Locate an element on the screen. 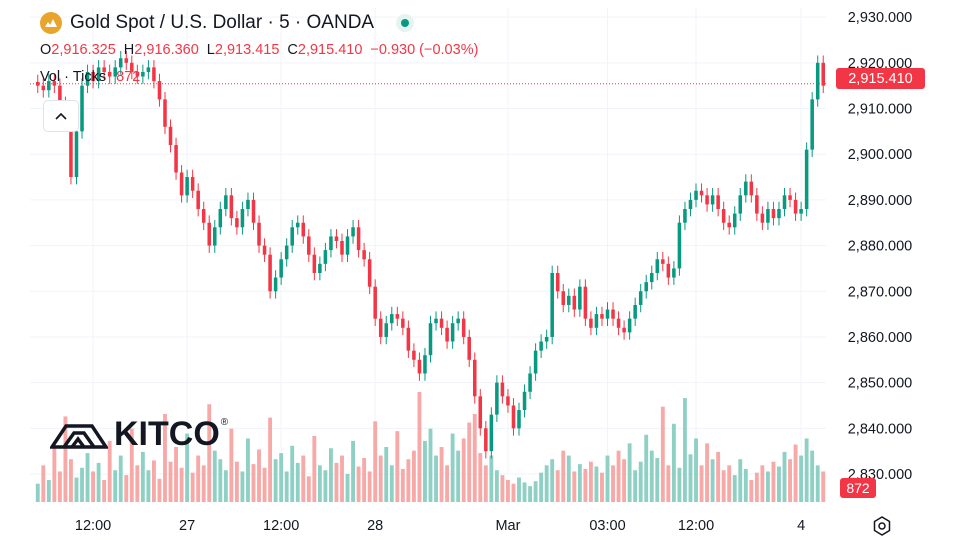  change-value: −0.930 (−0.03%) is located at coordinates (424, 50).